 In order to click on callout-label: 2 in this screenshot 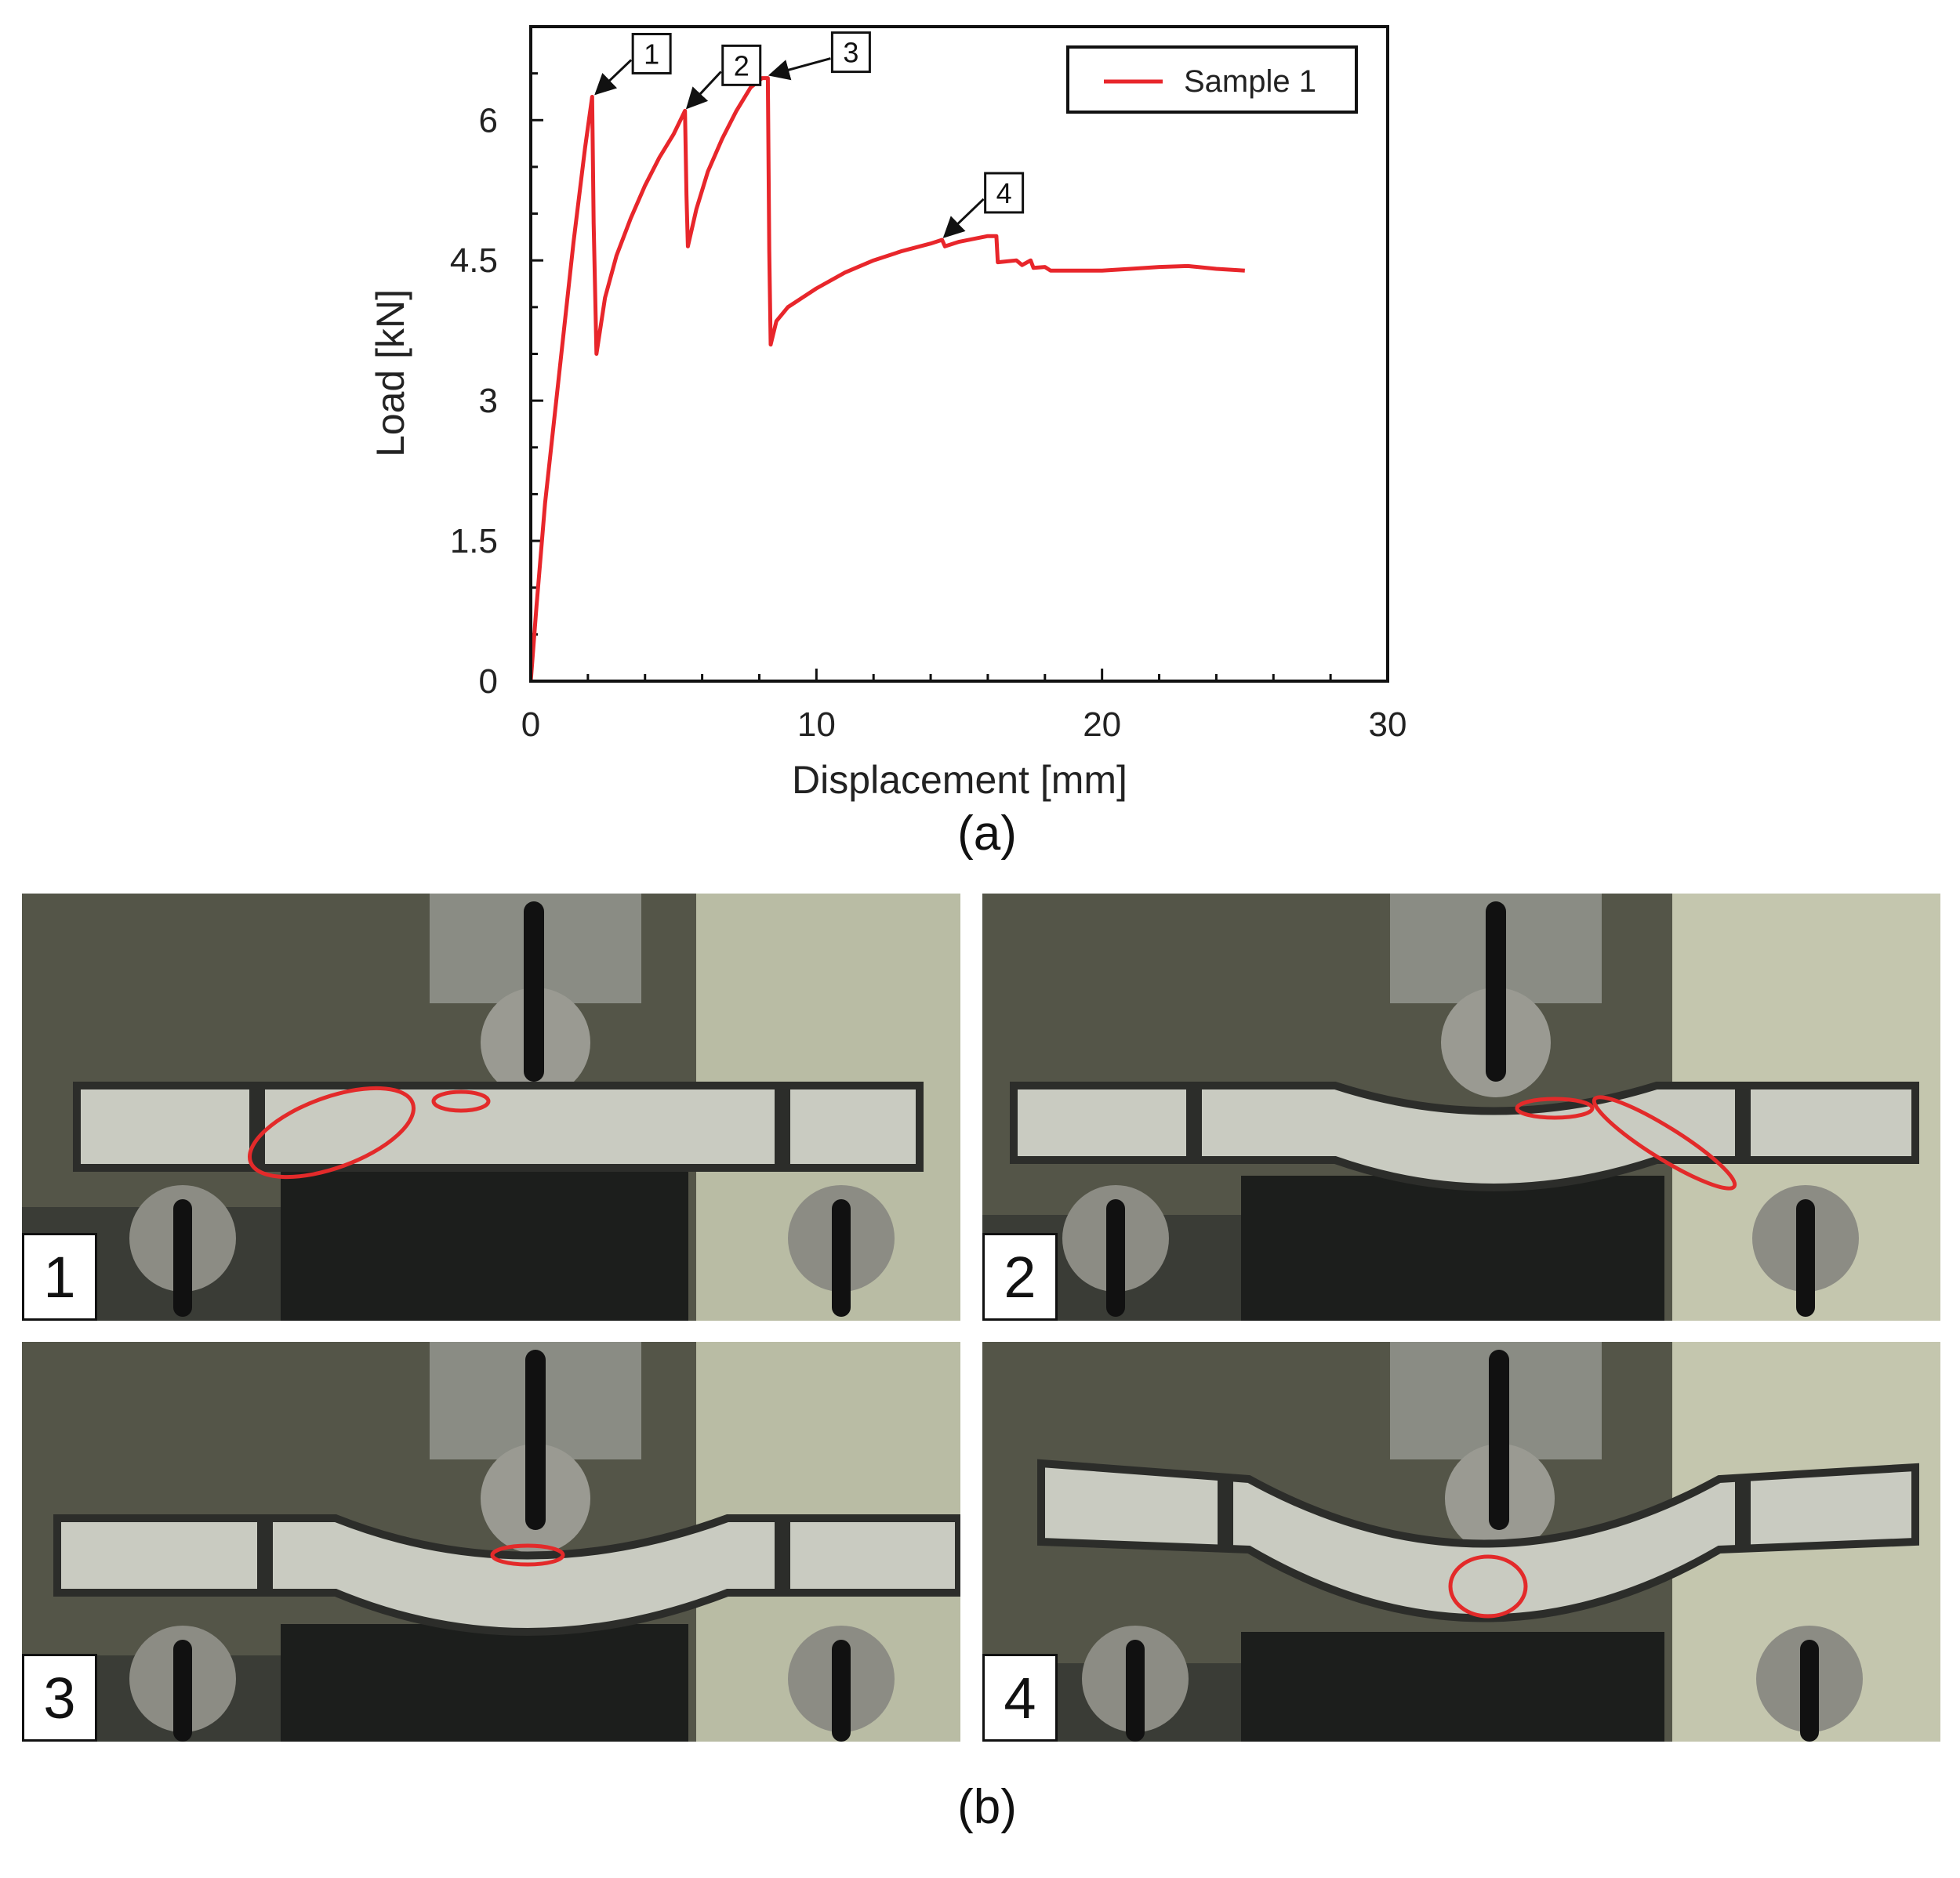, I will do `click(742, 65)`.